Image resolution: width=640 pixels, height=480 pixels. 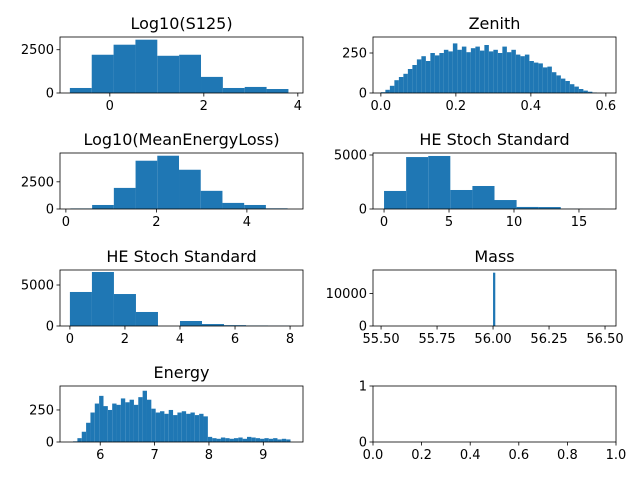 I want to click on x-tick-label: 56.50, so click(x=604, y=339).